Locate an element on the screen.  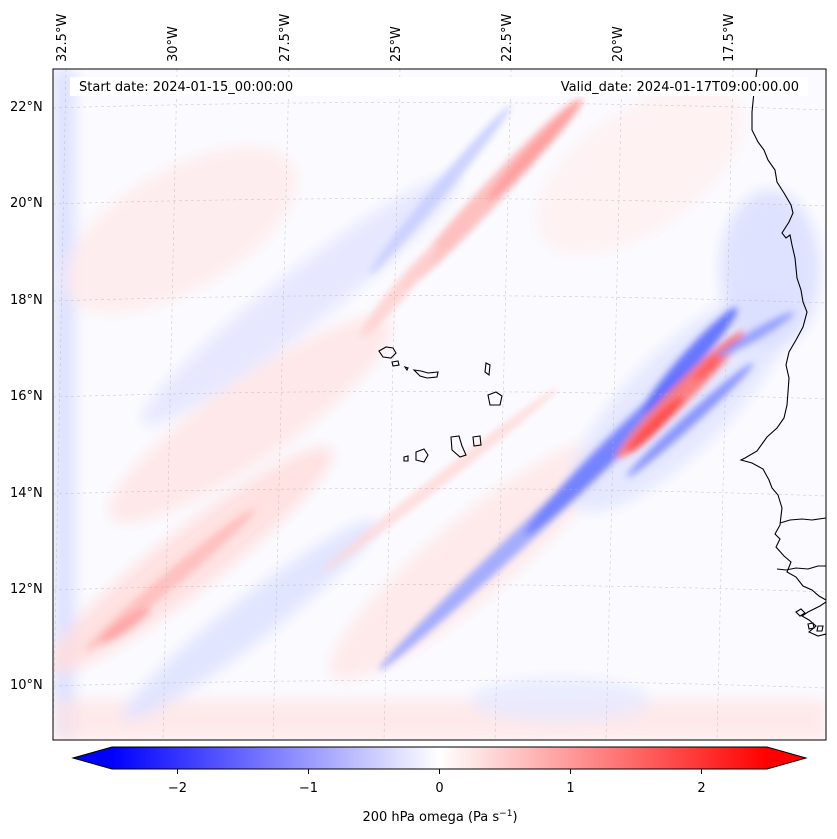
island-boa-vista is located at coordinates (495, 398).